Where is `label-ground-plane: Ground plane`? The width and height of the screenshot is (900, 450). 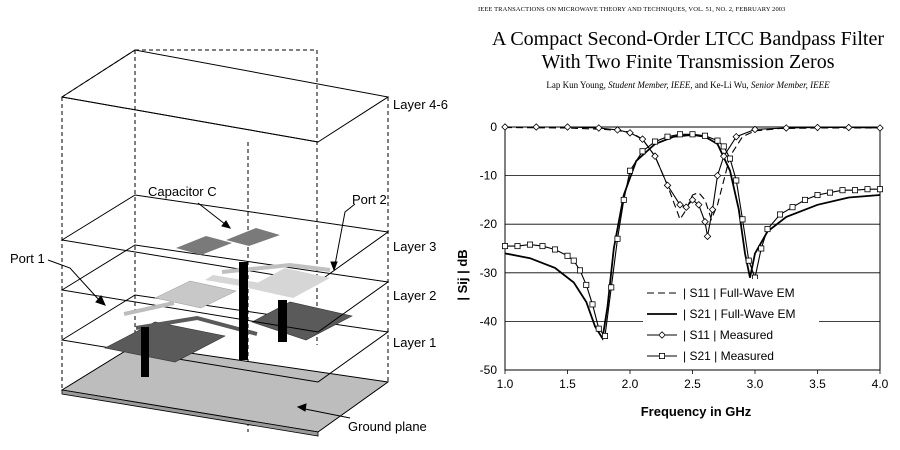 label-ground-plane: Ground plane is located at coordinates (387, 426).